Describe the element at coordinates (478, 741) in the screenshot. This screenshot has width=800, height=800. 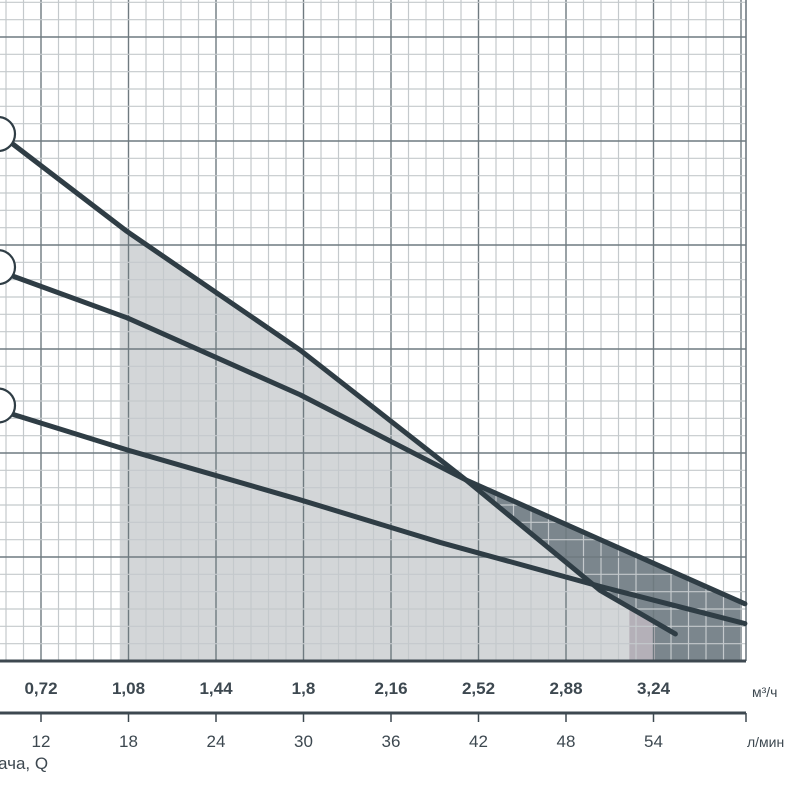
I see `x-tick-label-lpm: 42` at that location.